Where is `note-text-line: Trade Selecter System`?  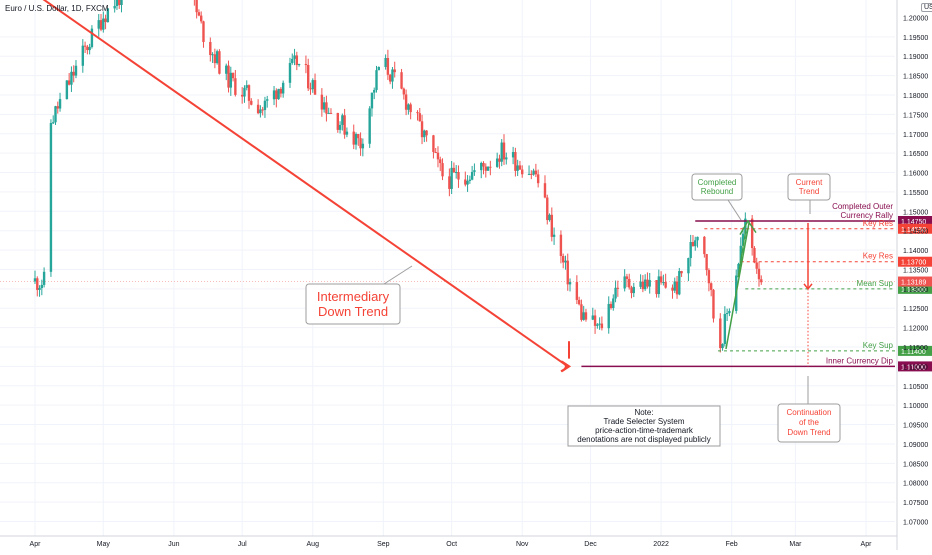
note-text-line: Trade Selecter System is located at coordinates (643, 421).